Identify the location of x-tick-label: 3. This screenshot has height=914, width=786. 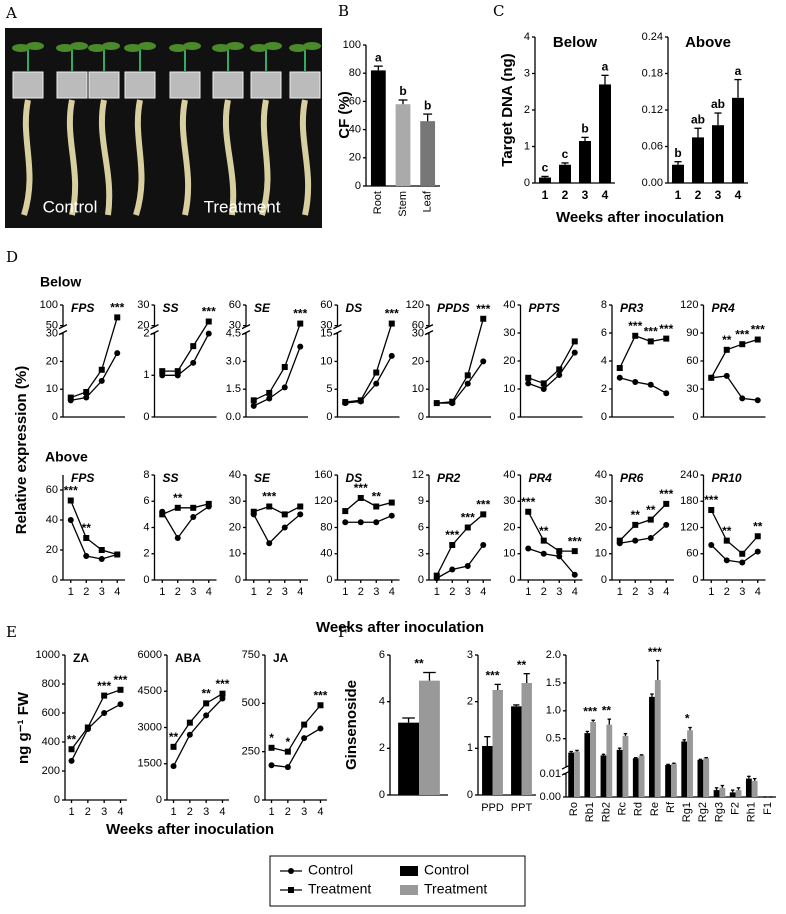
(742, 592).